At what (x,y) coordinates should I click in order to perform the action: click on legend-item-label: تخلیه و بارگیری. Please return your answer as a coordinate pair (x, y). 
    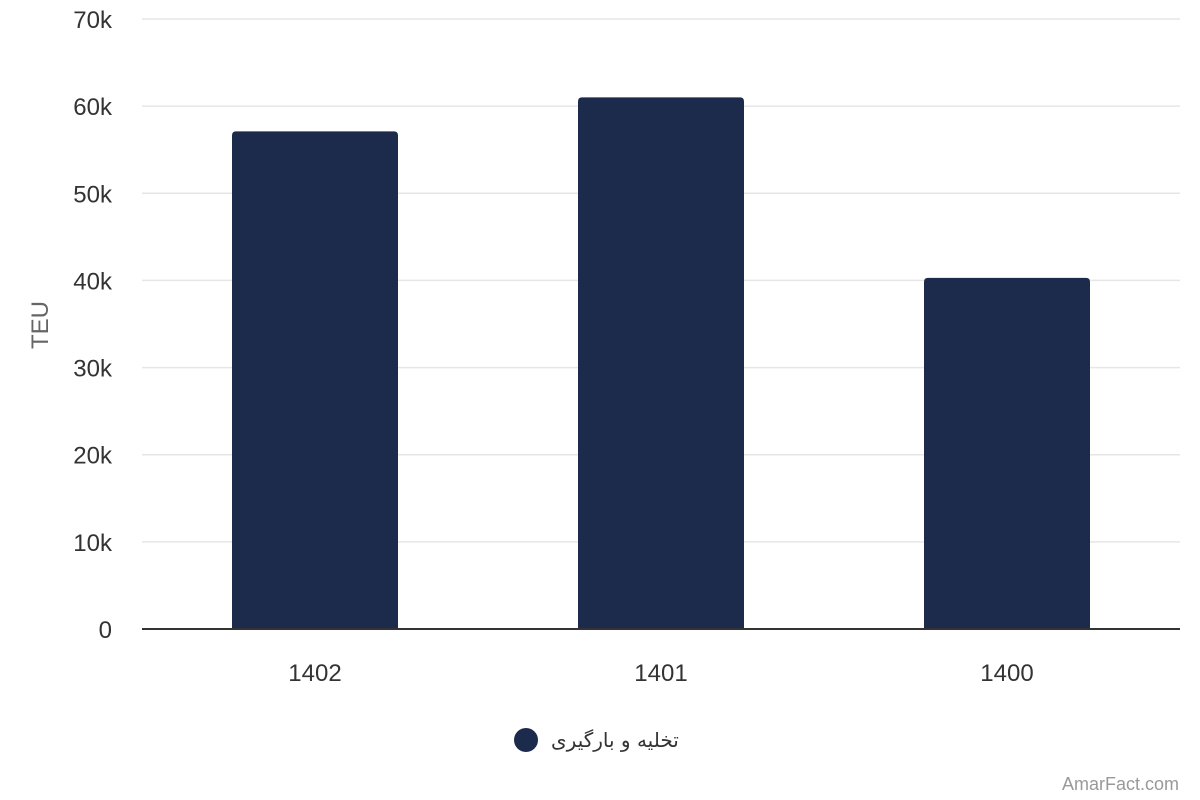
    Looking at the image, I should click on (615, 740).